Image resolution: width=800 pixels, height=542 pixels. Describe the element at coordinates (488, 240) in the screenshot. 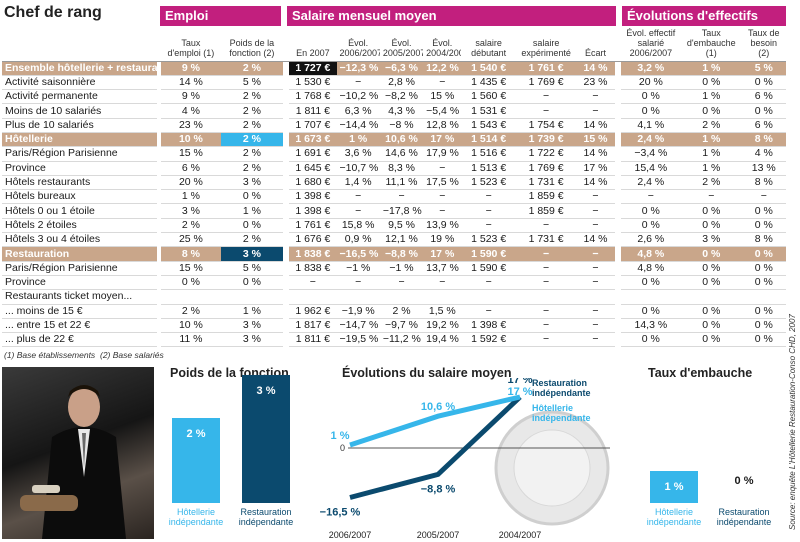

I see `table-cell: 1 523 €` at that location.